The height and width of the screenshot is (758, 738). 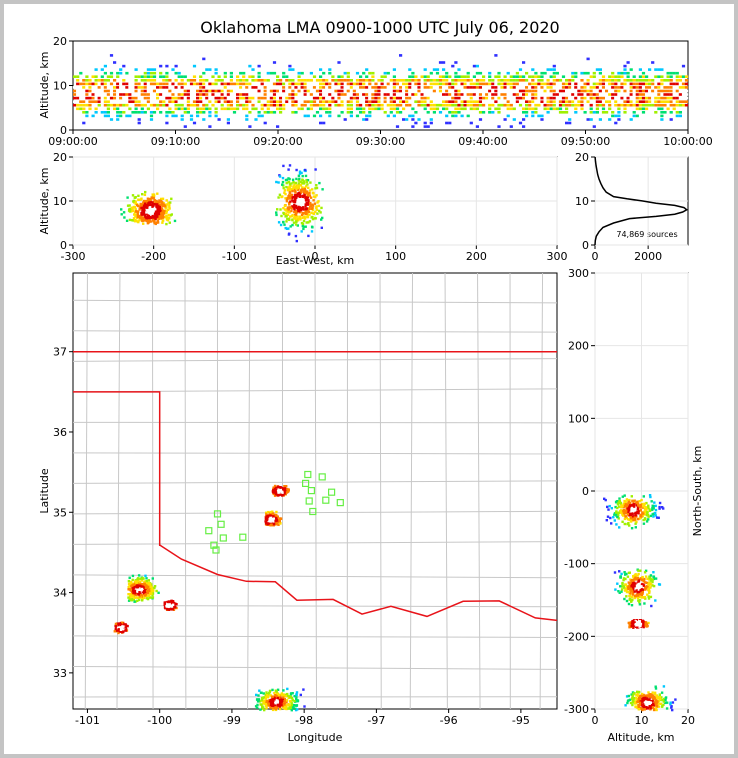 What do you see at coordinates (688, 720) in the screenshot?
I see `altitude-ns-x-tick-label: 20` at bounding box center [688, 720].